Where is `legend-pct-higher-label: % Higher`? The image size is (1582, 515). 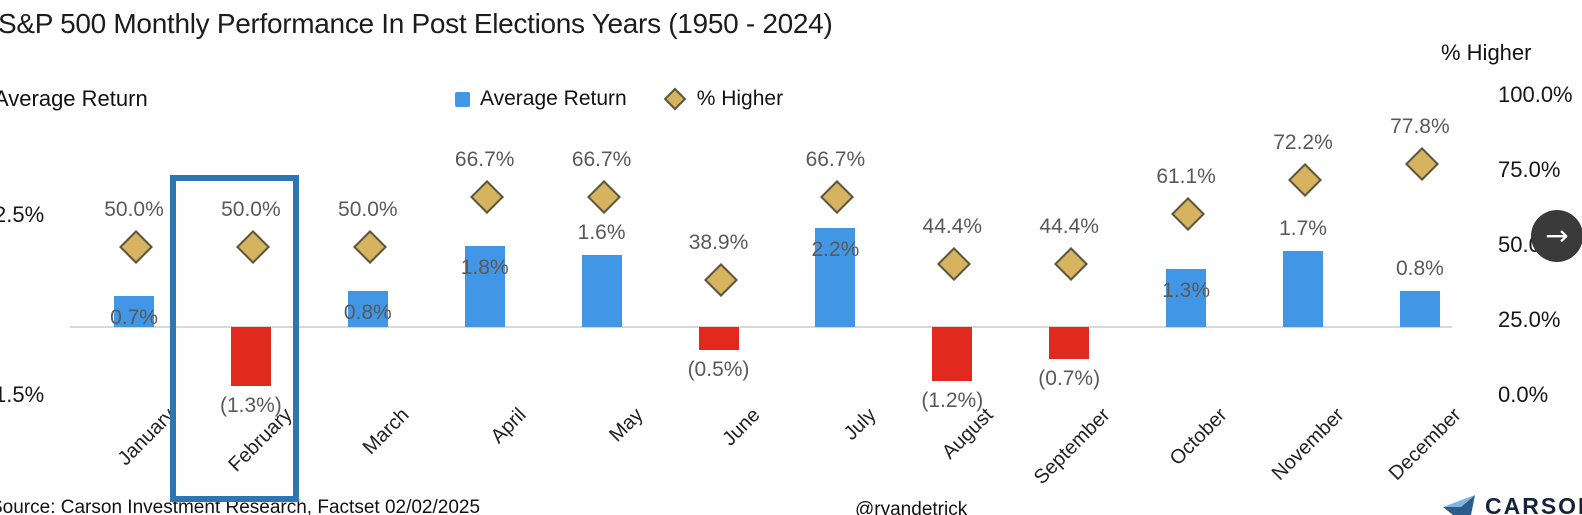
legend-pct-higher-label: % Higher is located at coordinates (740, 98).